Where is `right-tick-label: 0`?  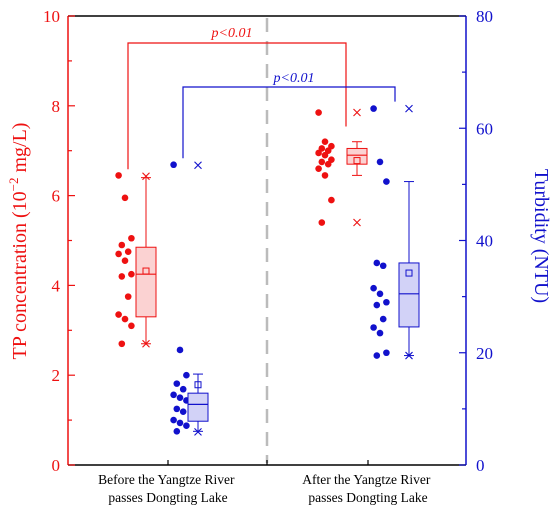 right-tick-label: 0 is located at coordinates (480, 465).